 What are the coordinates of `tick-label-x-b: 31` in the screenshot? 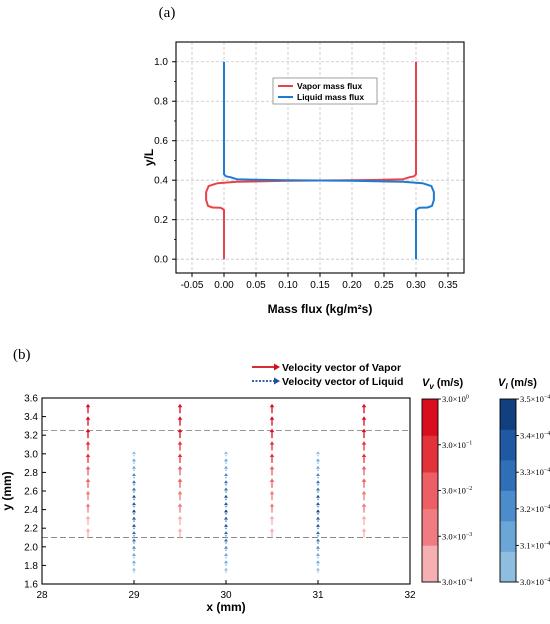 It's located at (318, 595).